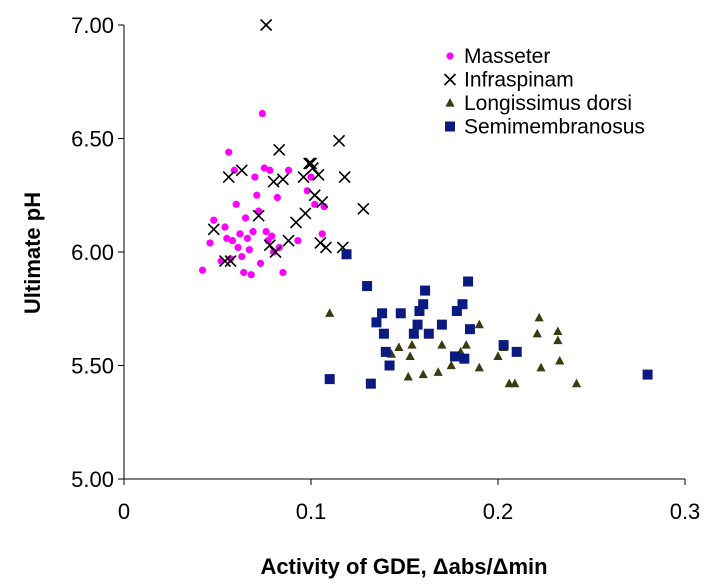 Image resolution: width=714 pixels, height=585 pixels. Describe the element at coordinates (450, 102) in the screenshot. I see `legend-marker-longissimus-dorsi` at that location.